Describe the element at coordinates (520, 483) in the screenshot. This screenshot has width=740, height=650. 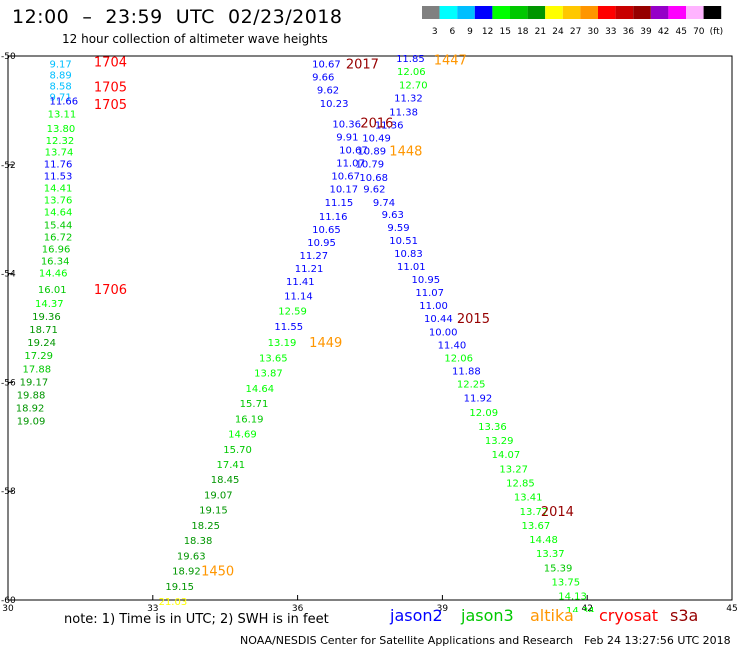
I see `wave-height-label: 12.85` at that location.